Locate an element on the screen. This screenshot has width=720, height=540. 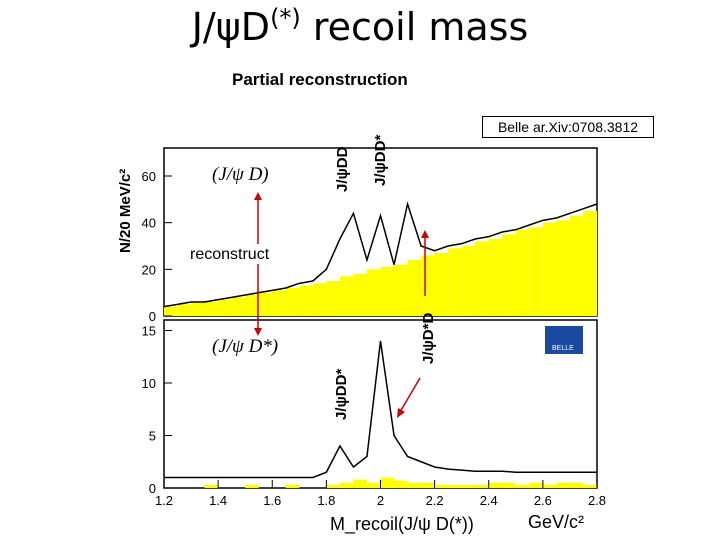
top-fit-curve is located at coordinates (380, 254).